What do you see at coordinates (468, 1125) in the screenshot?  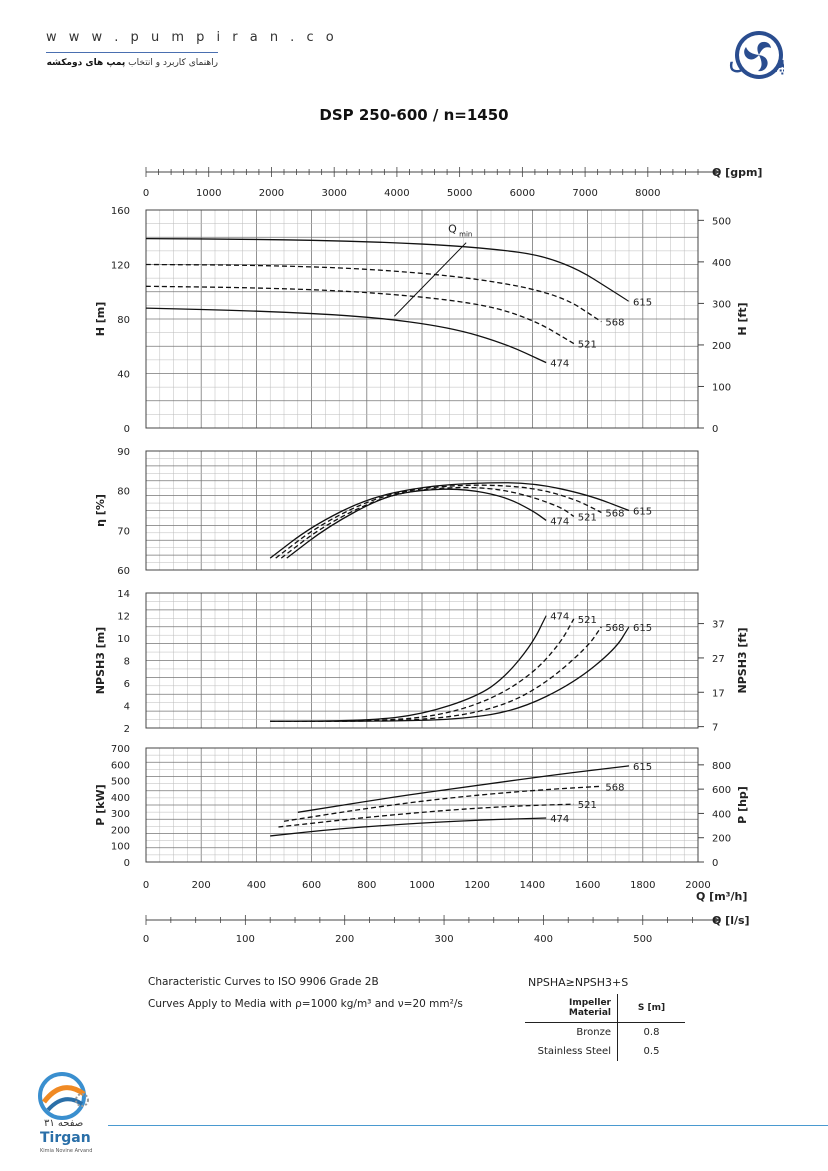 I see `footer-rule` at bounding box center [468, 1125].